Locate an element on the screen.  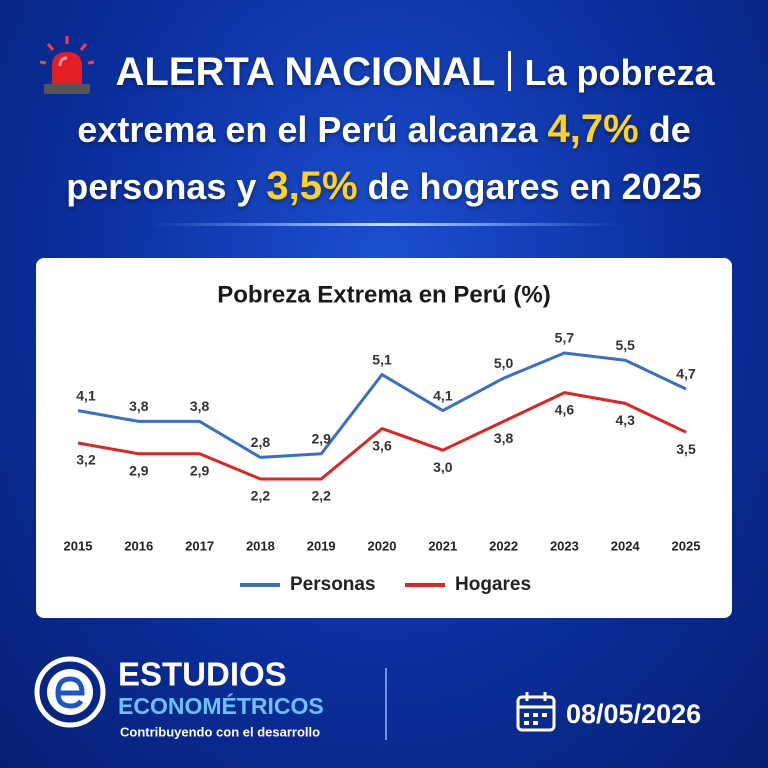
headline-line: personas y 3,5% de hogares en 2025 is located at coordinates (384, 186).